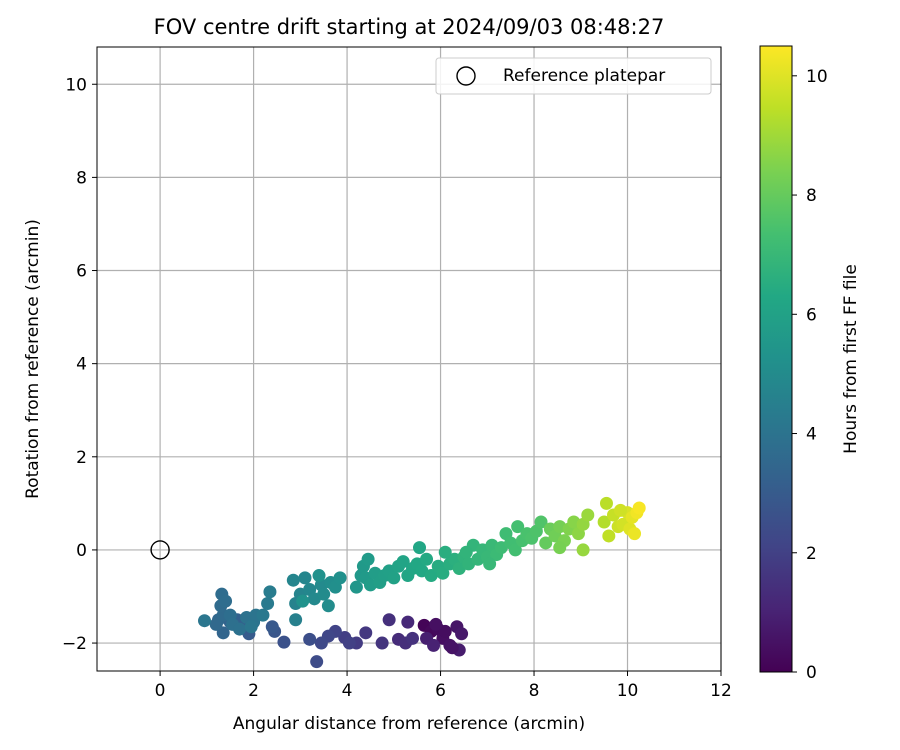 Image resolution: width=900 pixels, height=750 pixels. I want to click on colorbar-gradient, so click(776, 359).